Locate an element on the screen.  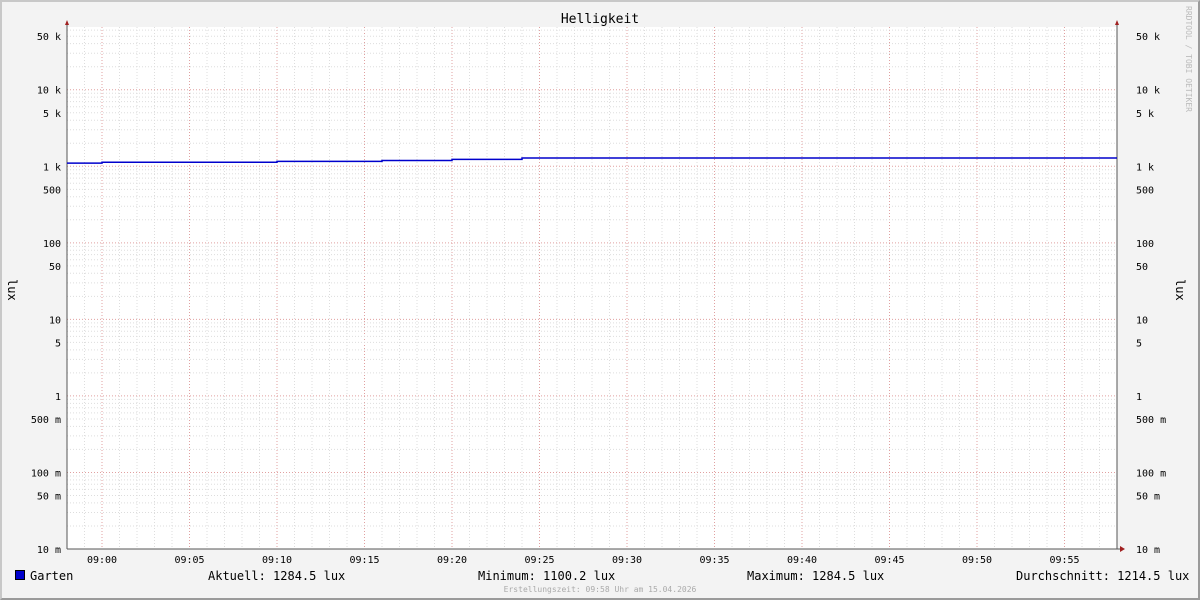
x-tick-label: 09:15 is located at coordinates (364, 560).